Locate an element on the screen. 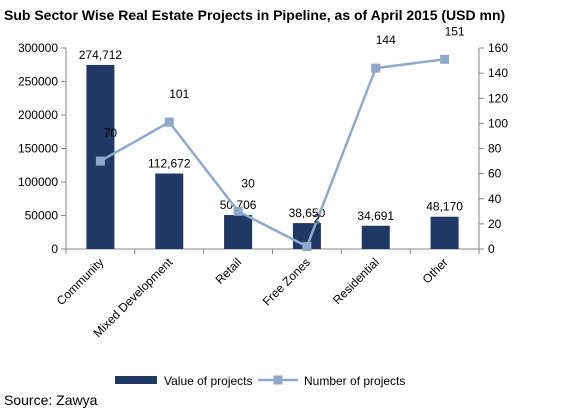  legend: Value of projects Number of projects is located at coordinates (260, 381).